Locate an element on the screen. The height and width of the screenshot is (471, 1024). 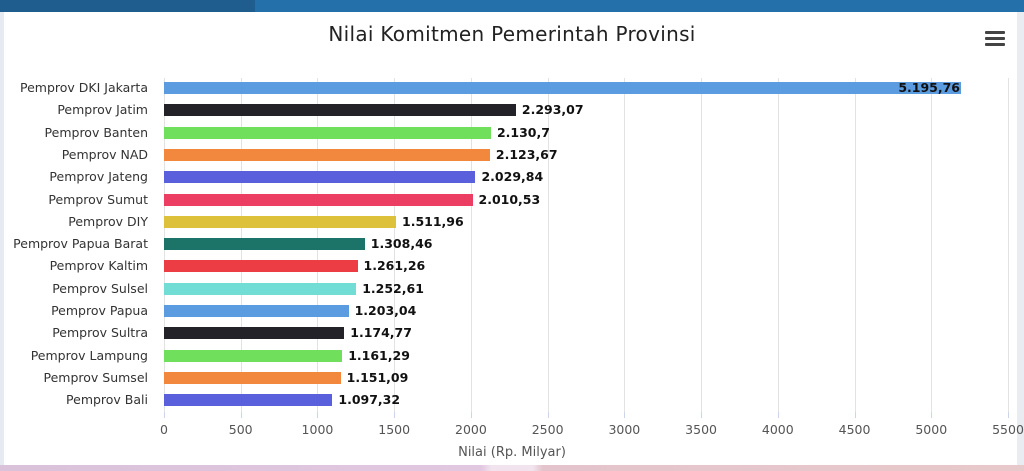
bar-row: Pemprov Jateng 2.029,84 is located at coordinates (512, 177).